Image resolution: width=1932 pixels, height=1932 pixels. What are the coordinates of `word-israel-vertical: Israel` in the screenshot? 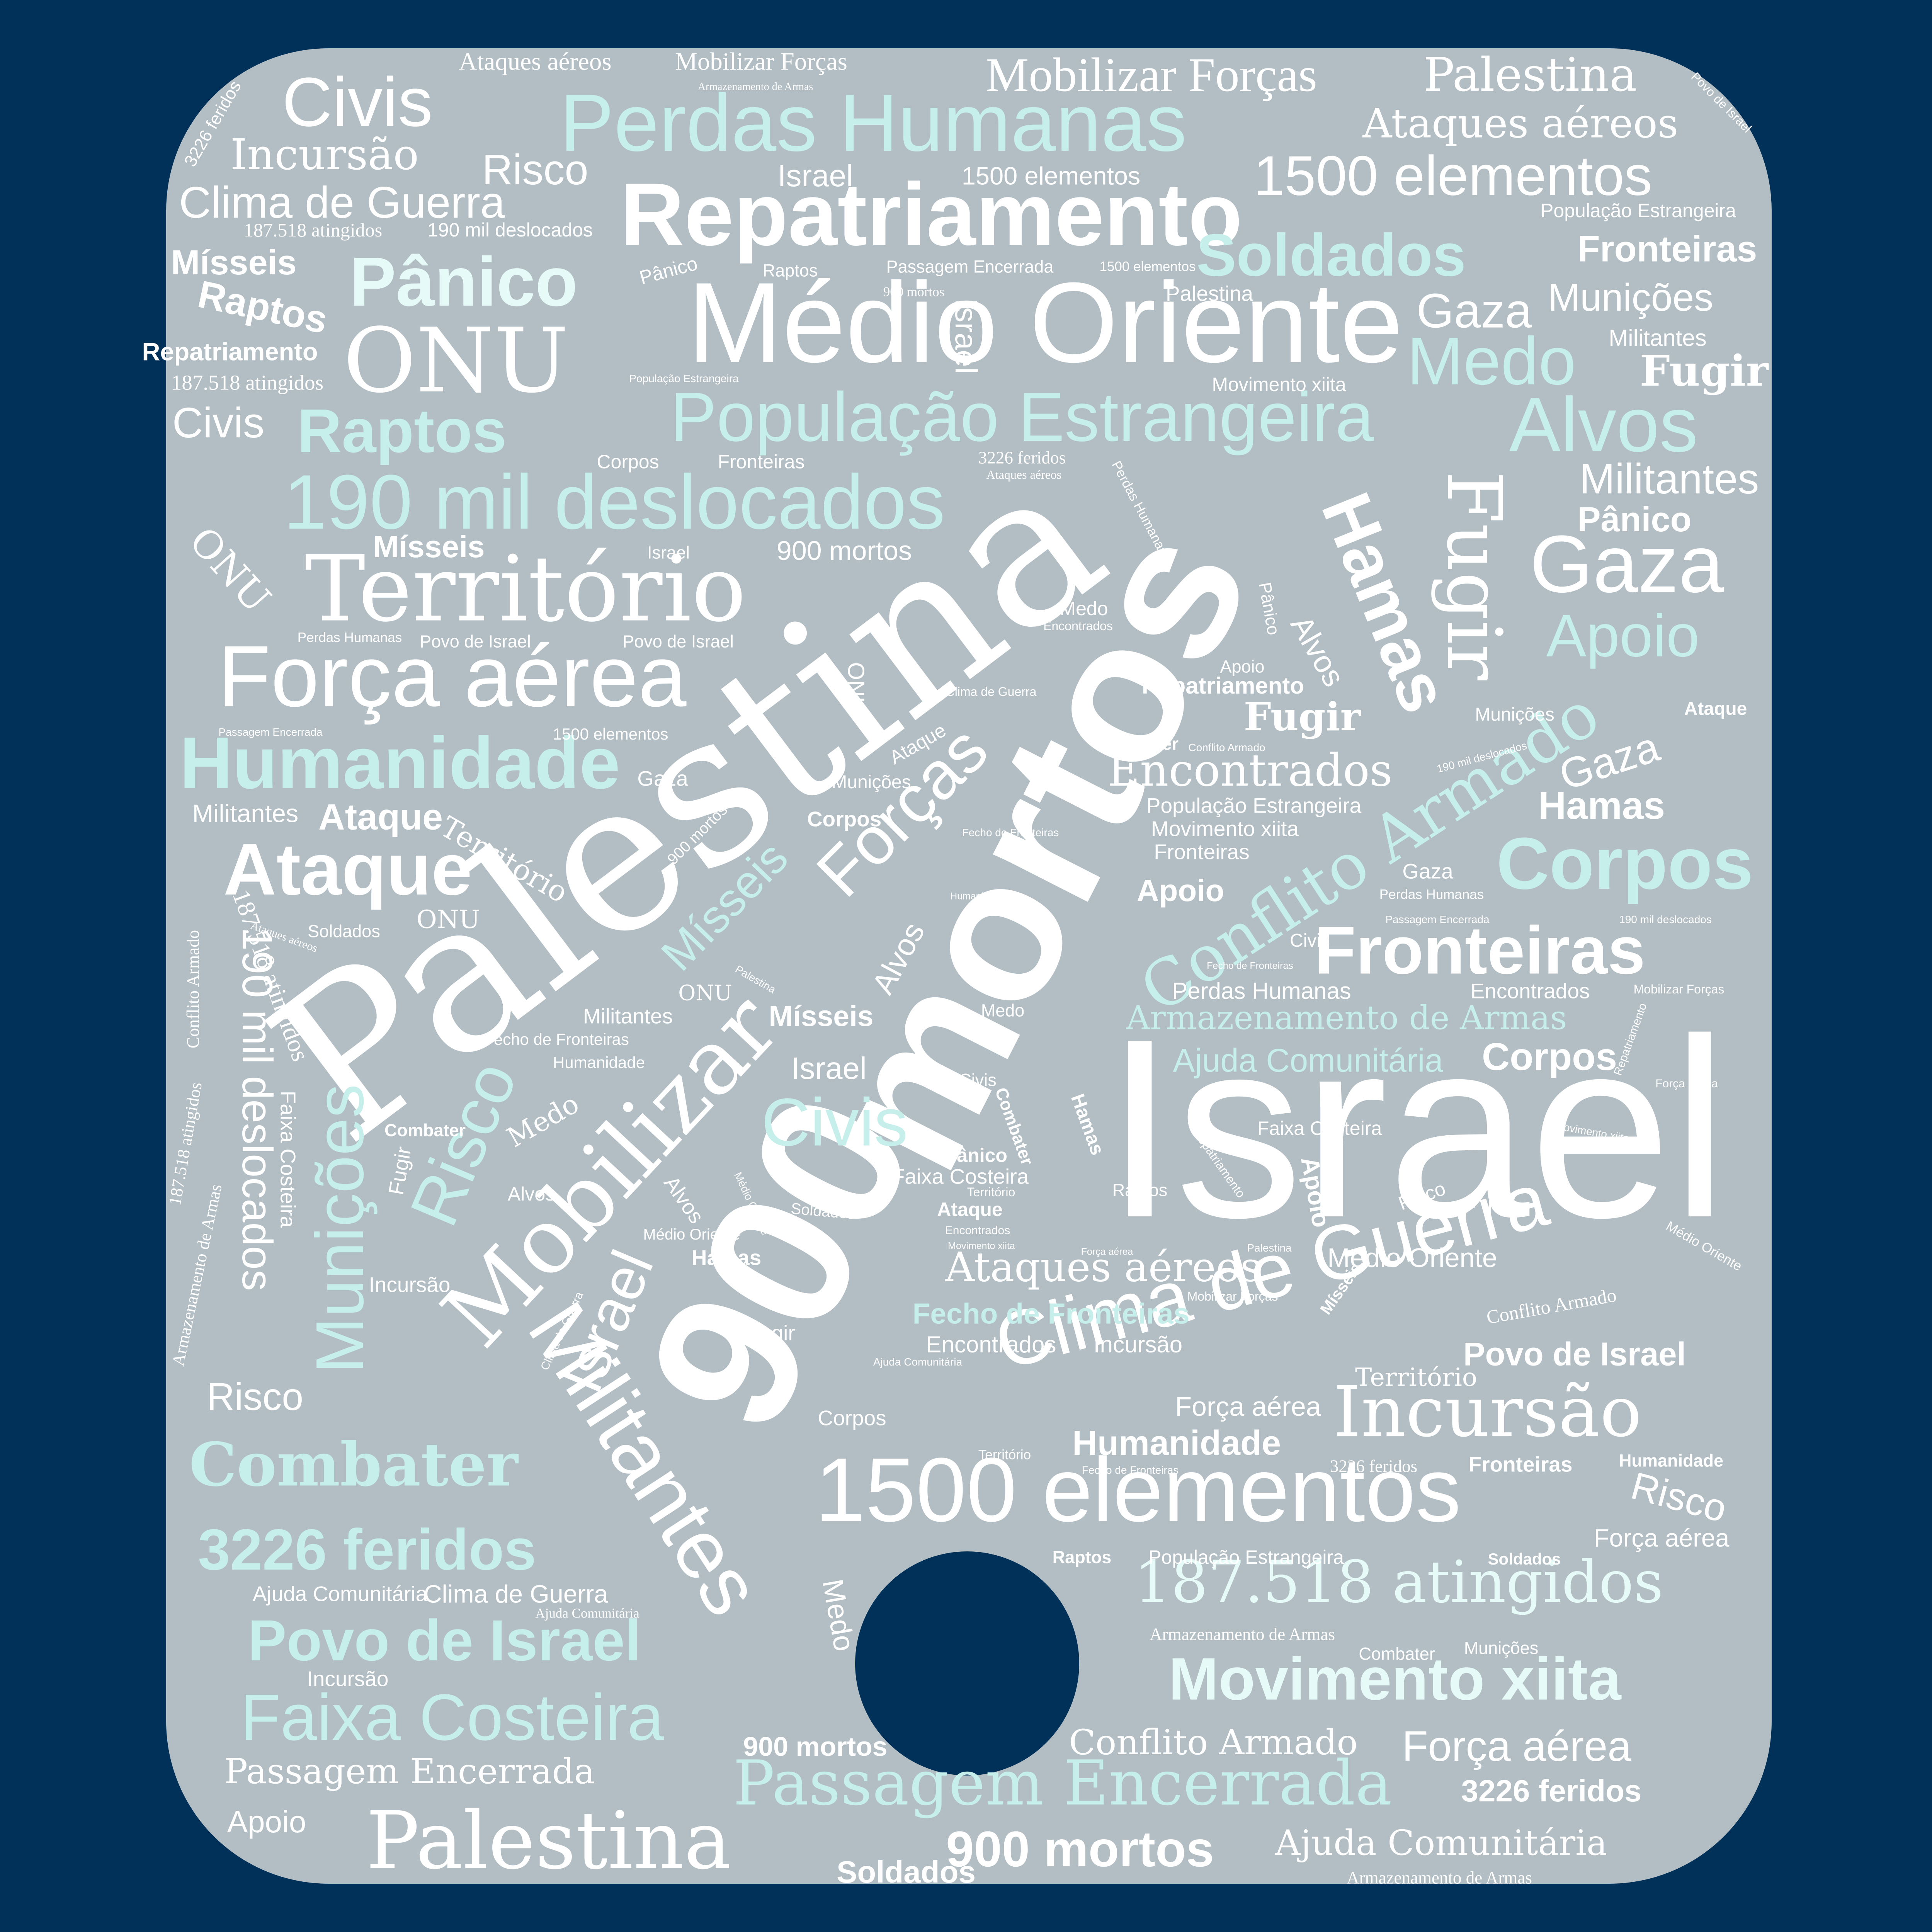 It's located at (966, 336).